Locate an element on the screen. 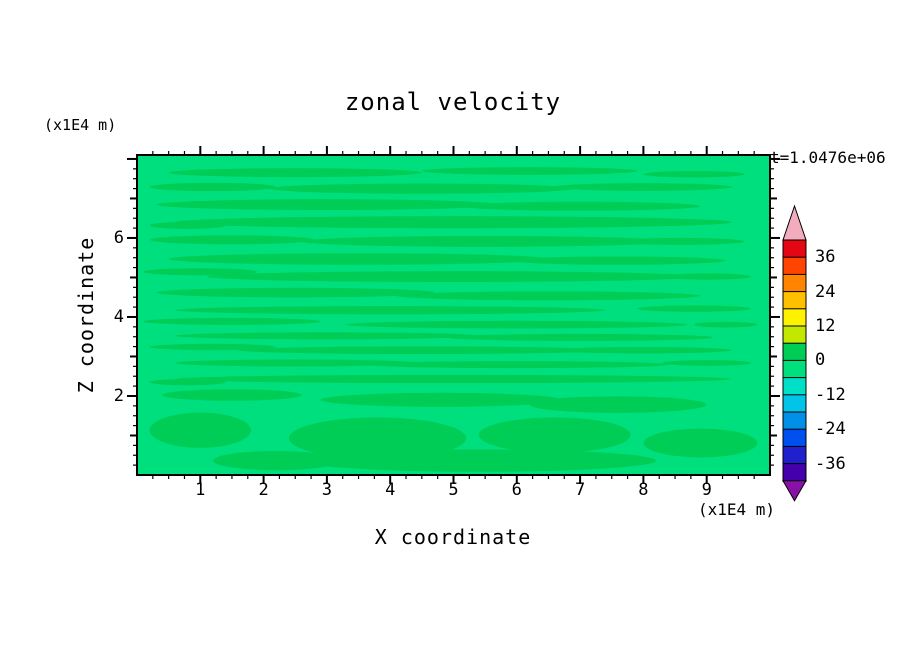  y-axis-units: (x1E4 m) is located at coordinates (80, 125).